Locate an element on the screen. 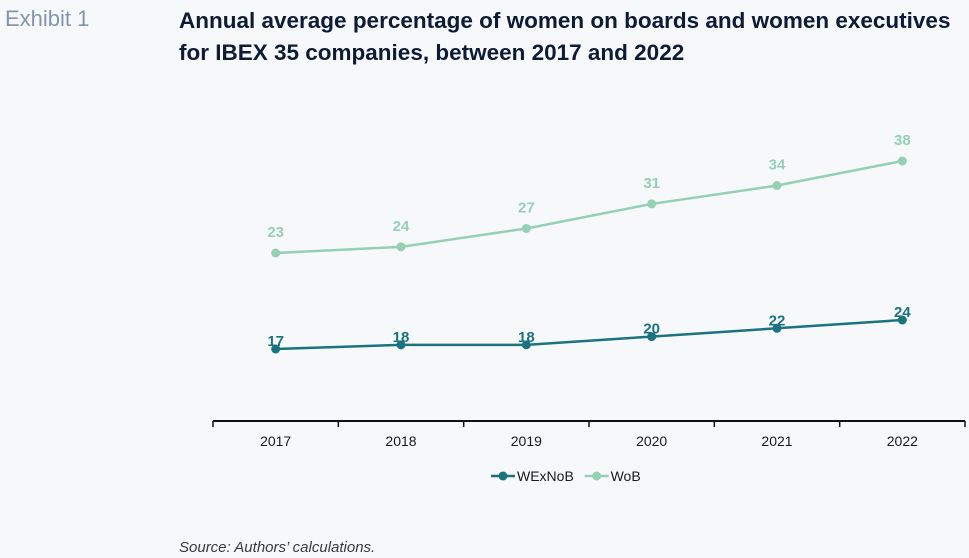 Image resolution: width=969 pixels, height=558 pixels. legend-label: WExNoB is located at coordinates (545, 476).